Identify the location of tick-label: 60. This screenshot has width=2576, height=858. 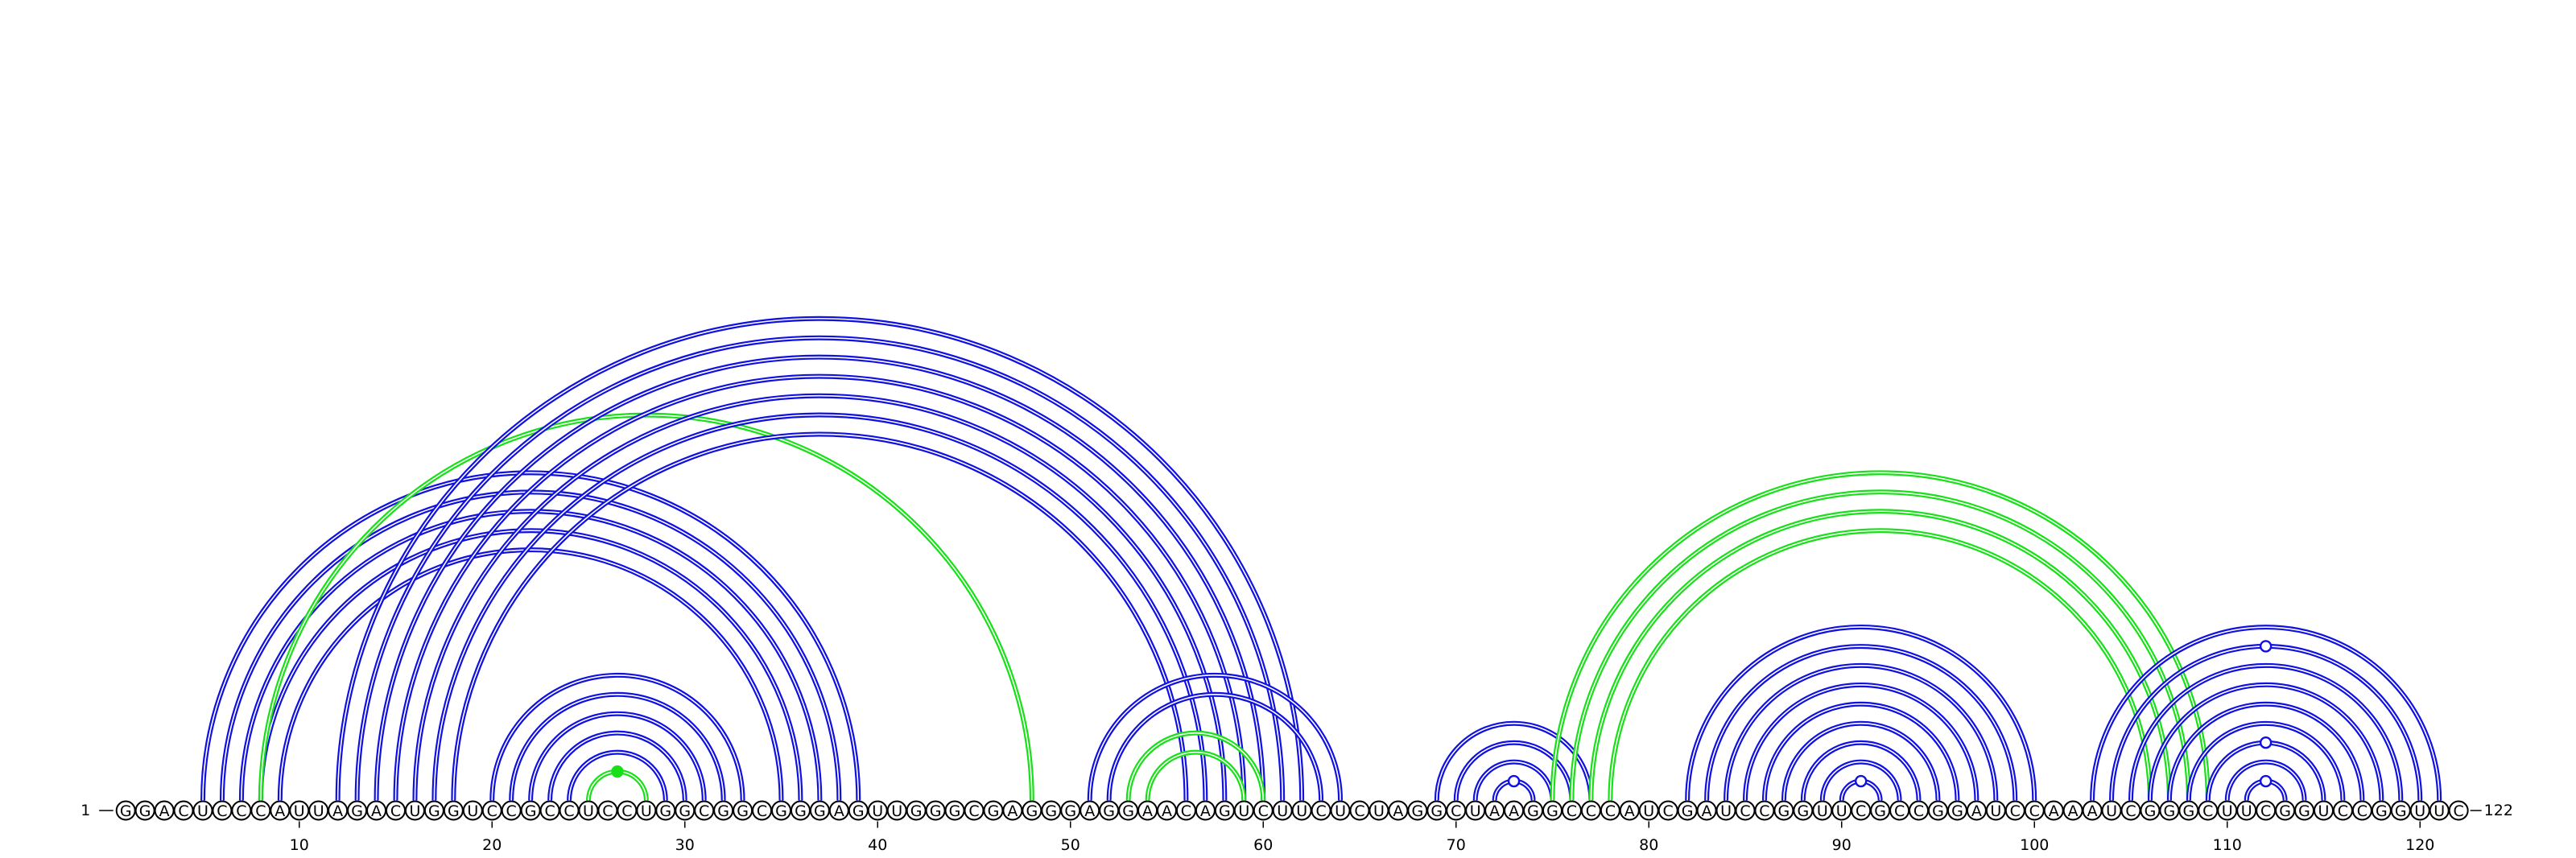
(1263, 845).